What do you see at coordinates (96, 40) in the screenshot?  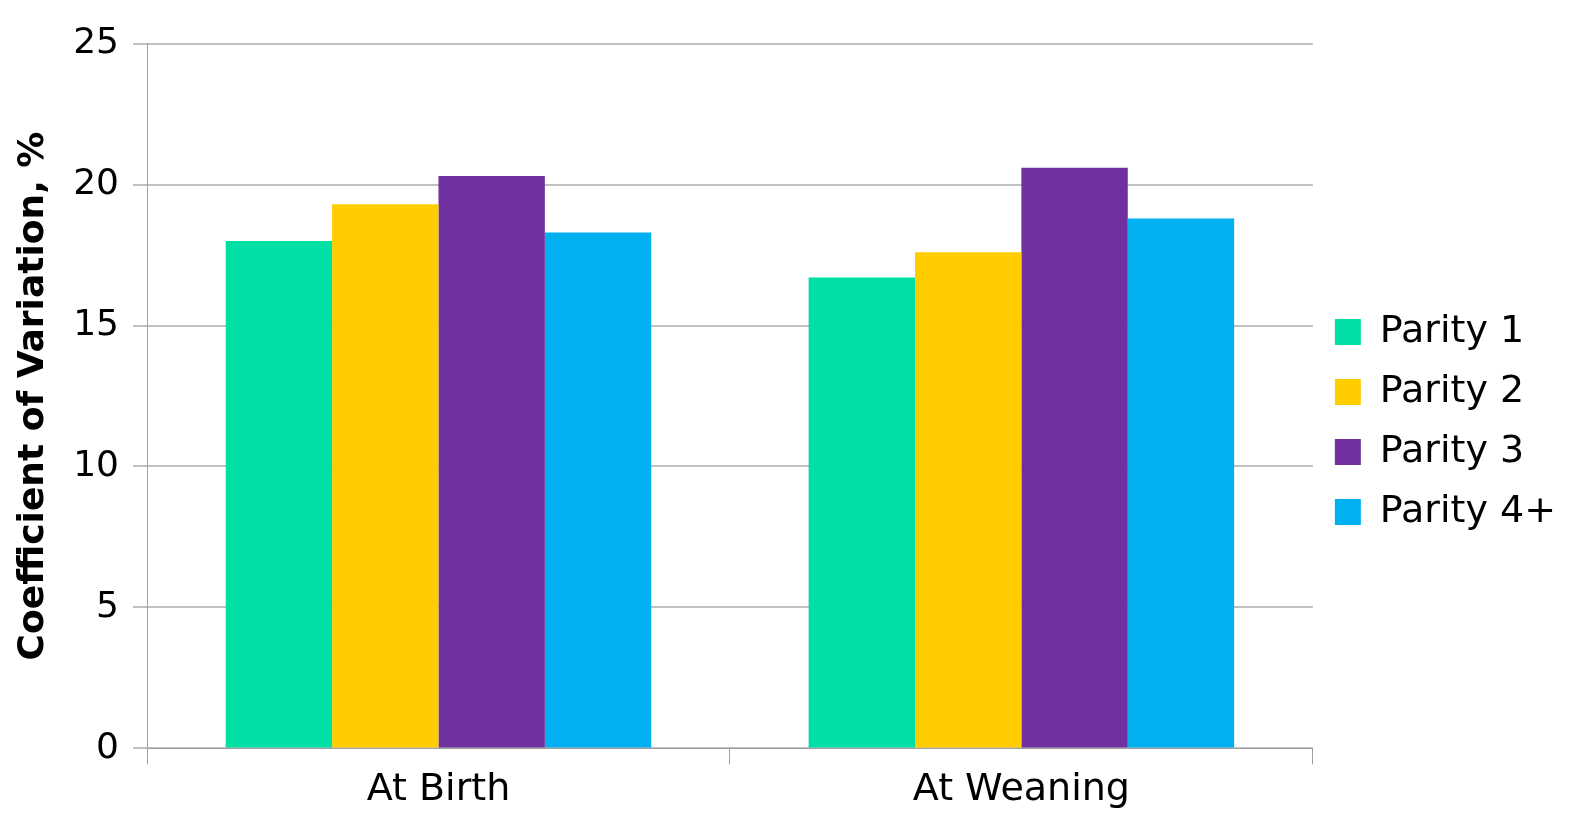 I see `y-tick-label: 25` at bounding box center [96, 40].